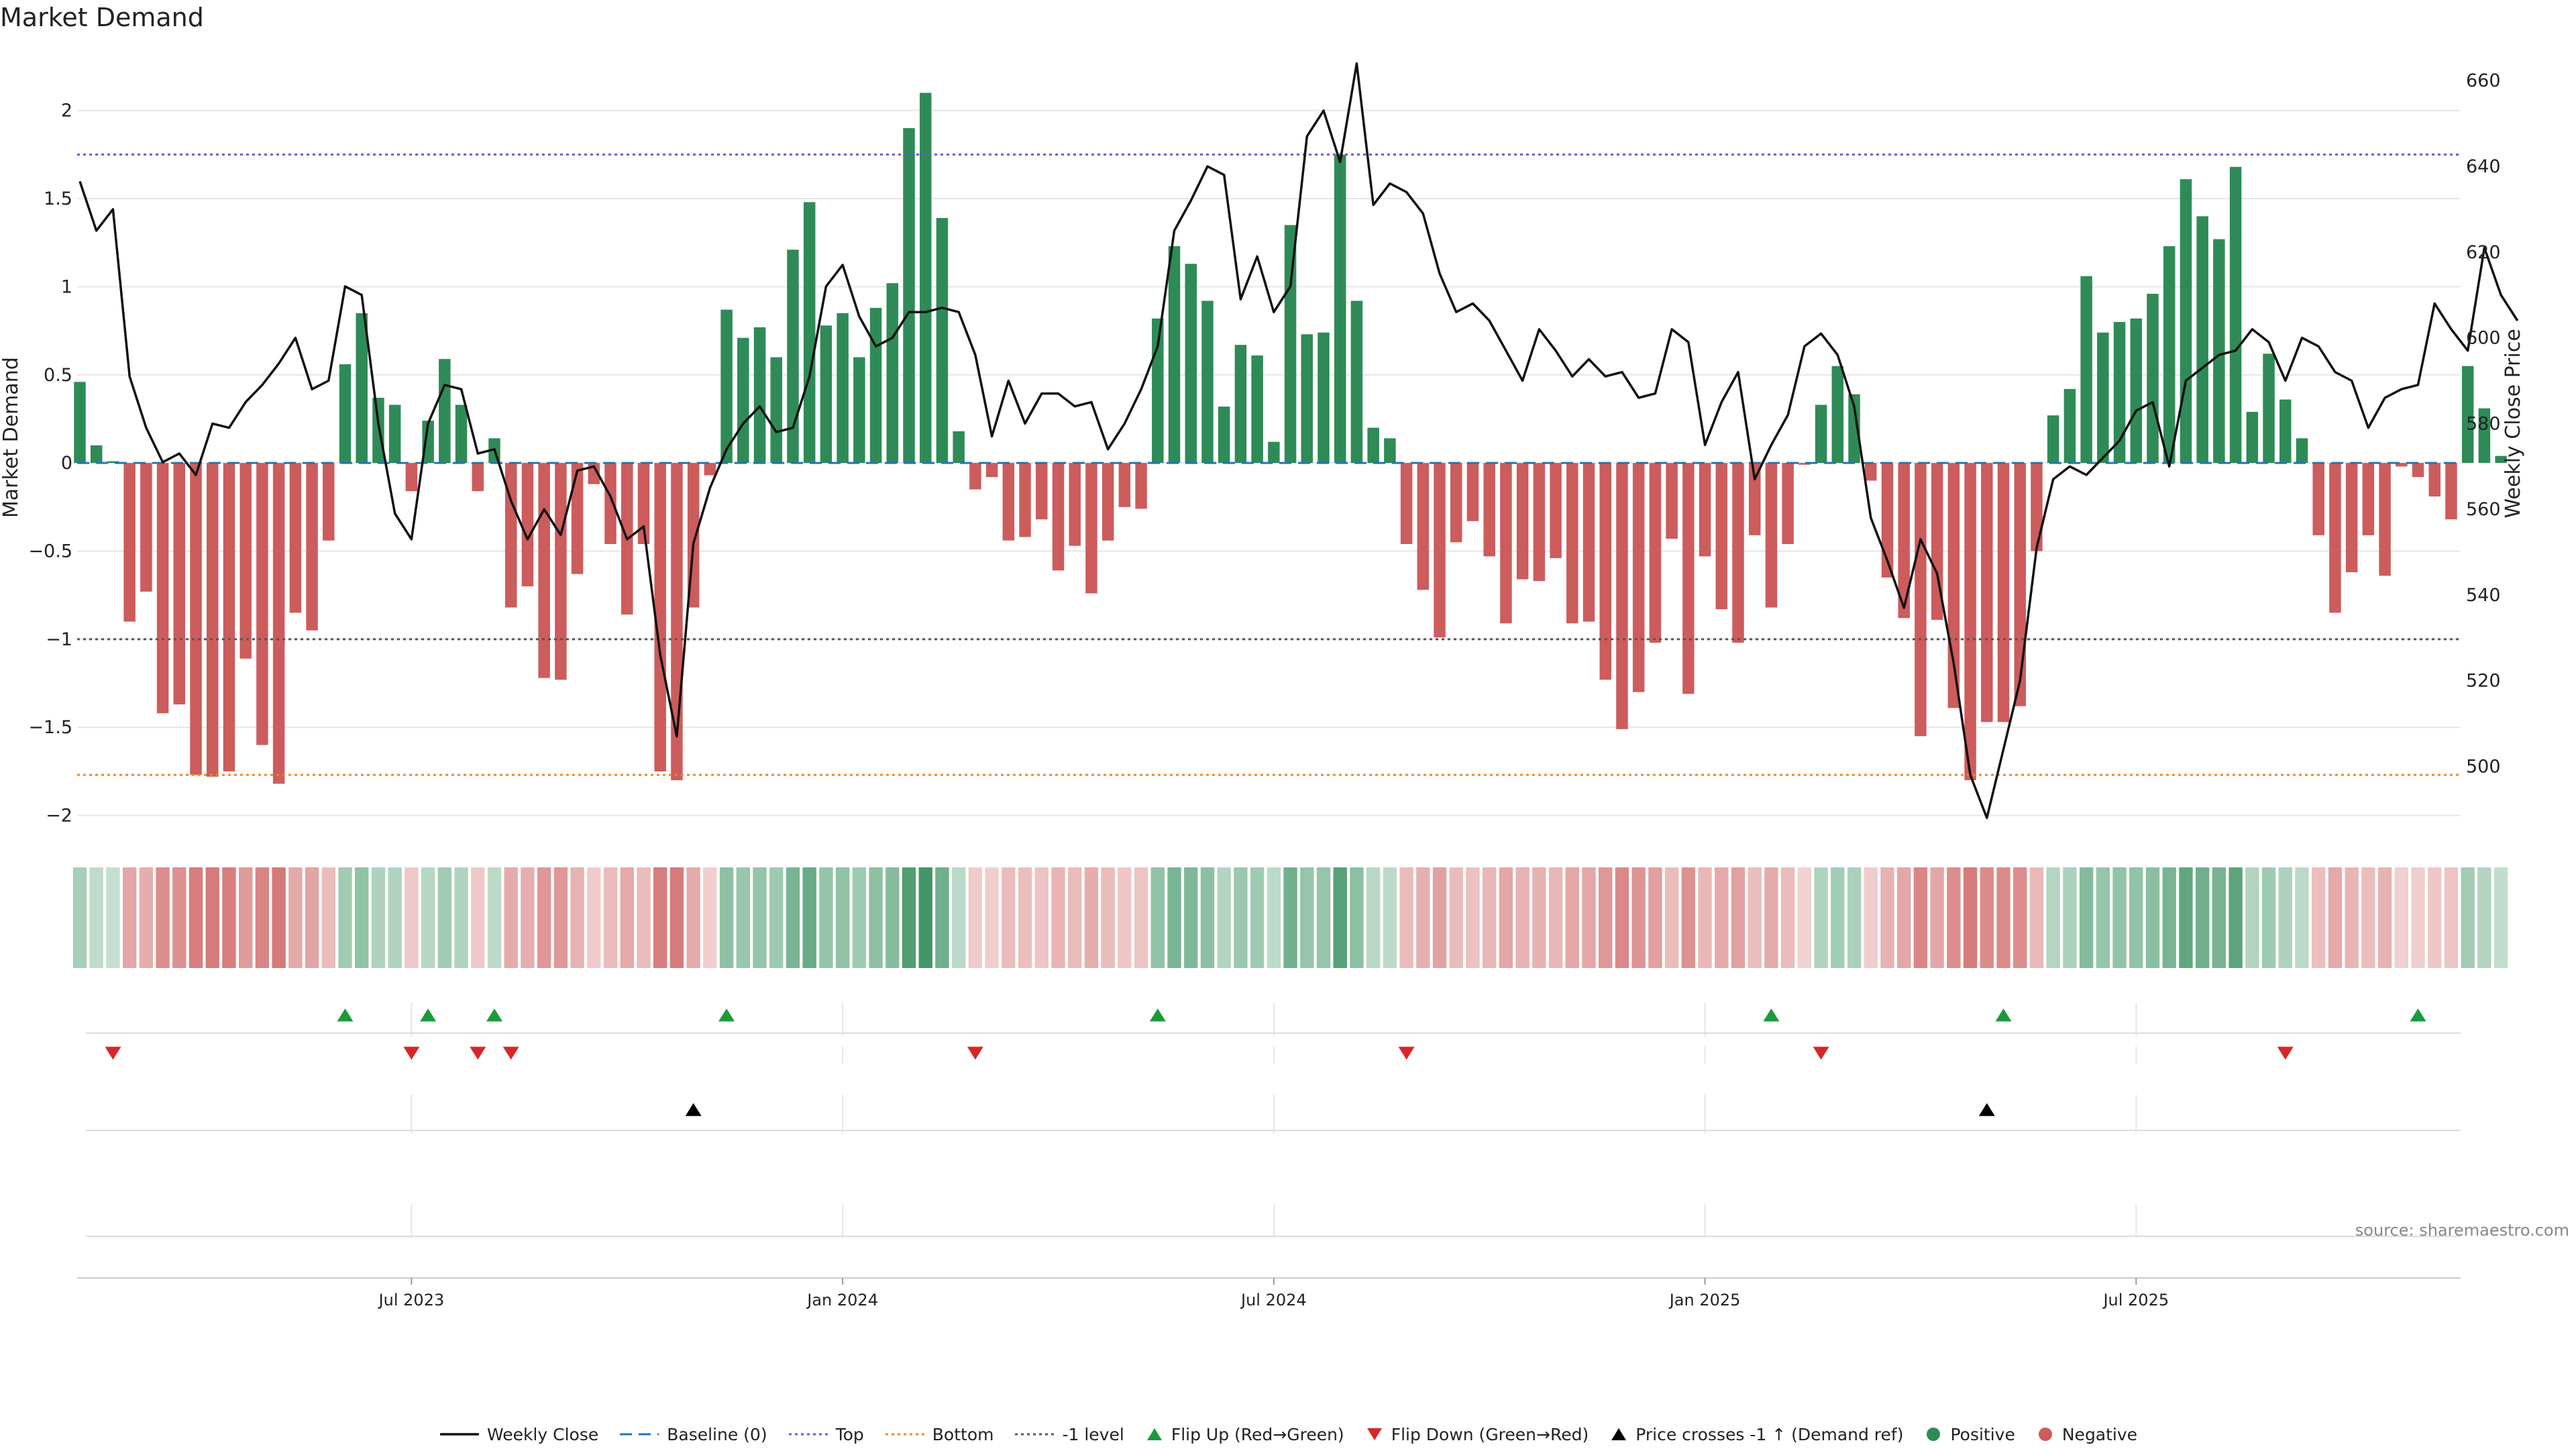 This screenshot has height=1449, width=2576. Describe the element at coordinates (2483, 166) in the screenshot. I see `y2-tick-label: 640` at that location.